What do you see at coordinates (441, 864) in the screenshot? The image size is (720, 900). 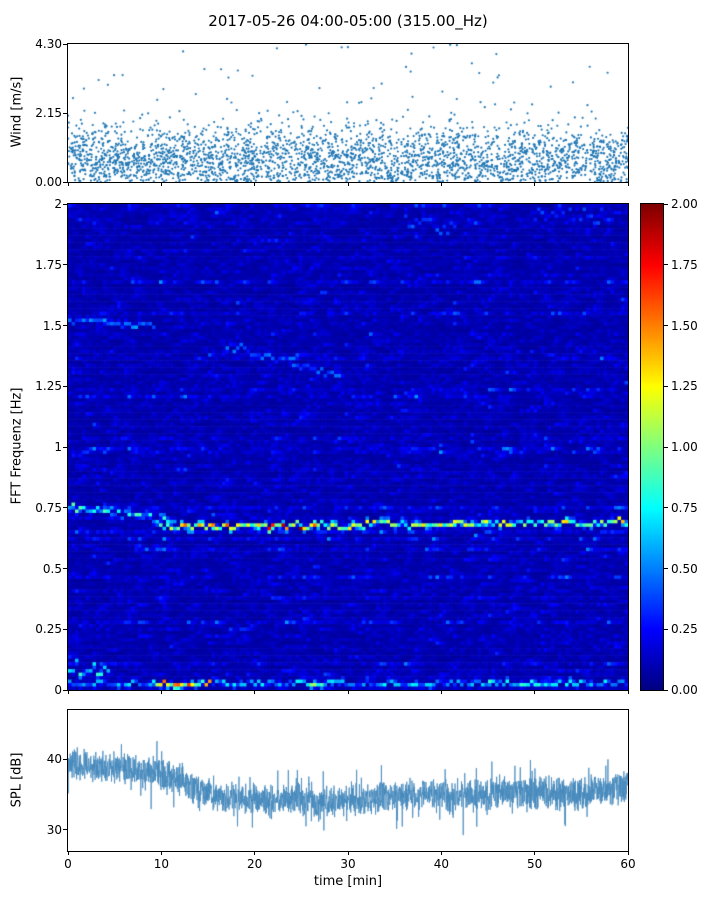 I see `spl-xtick-label: 40` at bounding box center [441, 864].